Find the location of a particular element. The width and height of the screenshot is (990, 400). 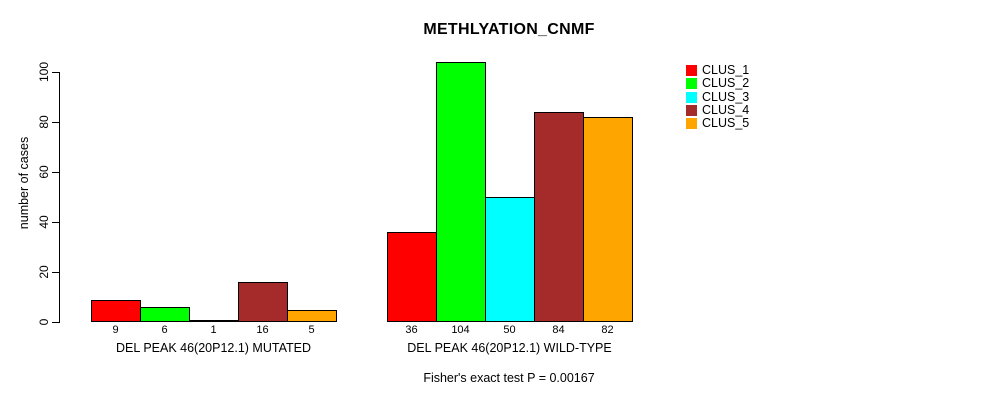

y-axis-tick-label: 20 is located at coordinates (44, 272).